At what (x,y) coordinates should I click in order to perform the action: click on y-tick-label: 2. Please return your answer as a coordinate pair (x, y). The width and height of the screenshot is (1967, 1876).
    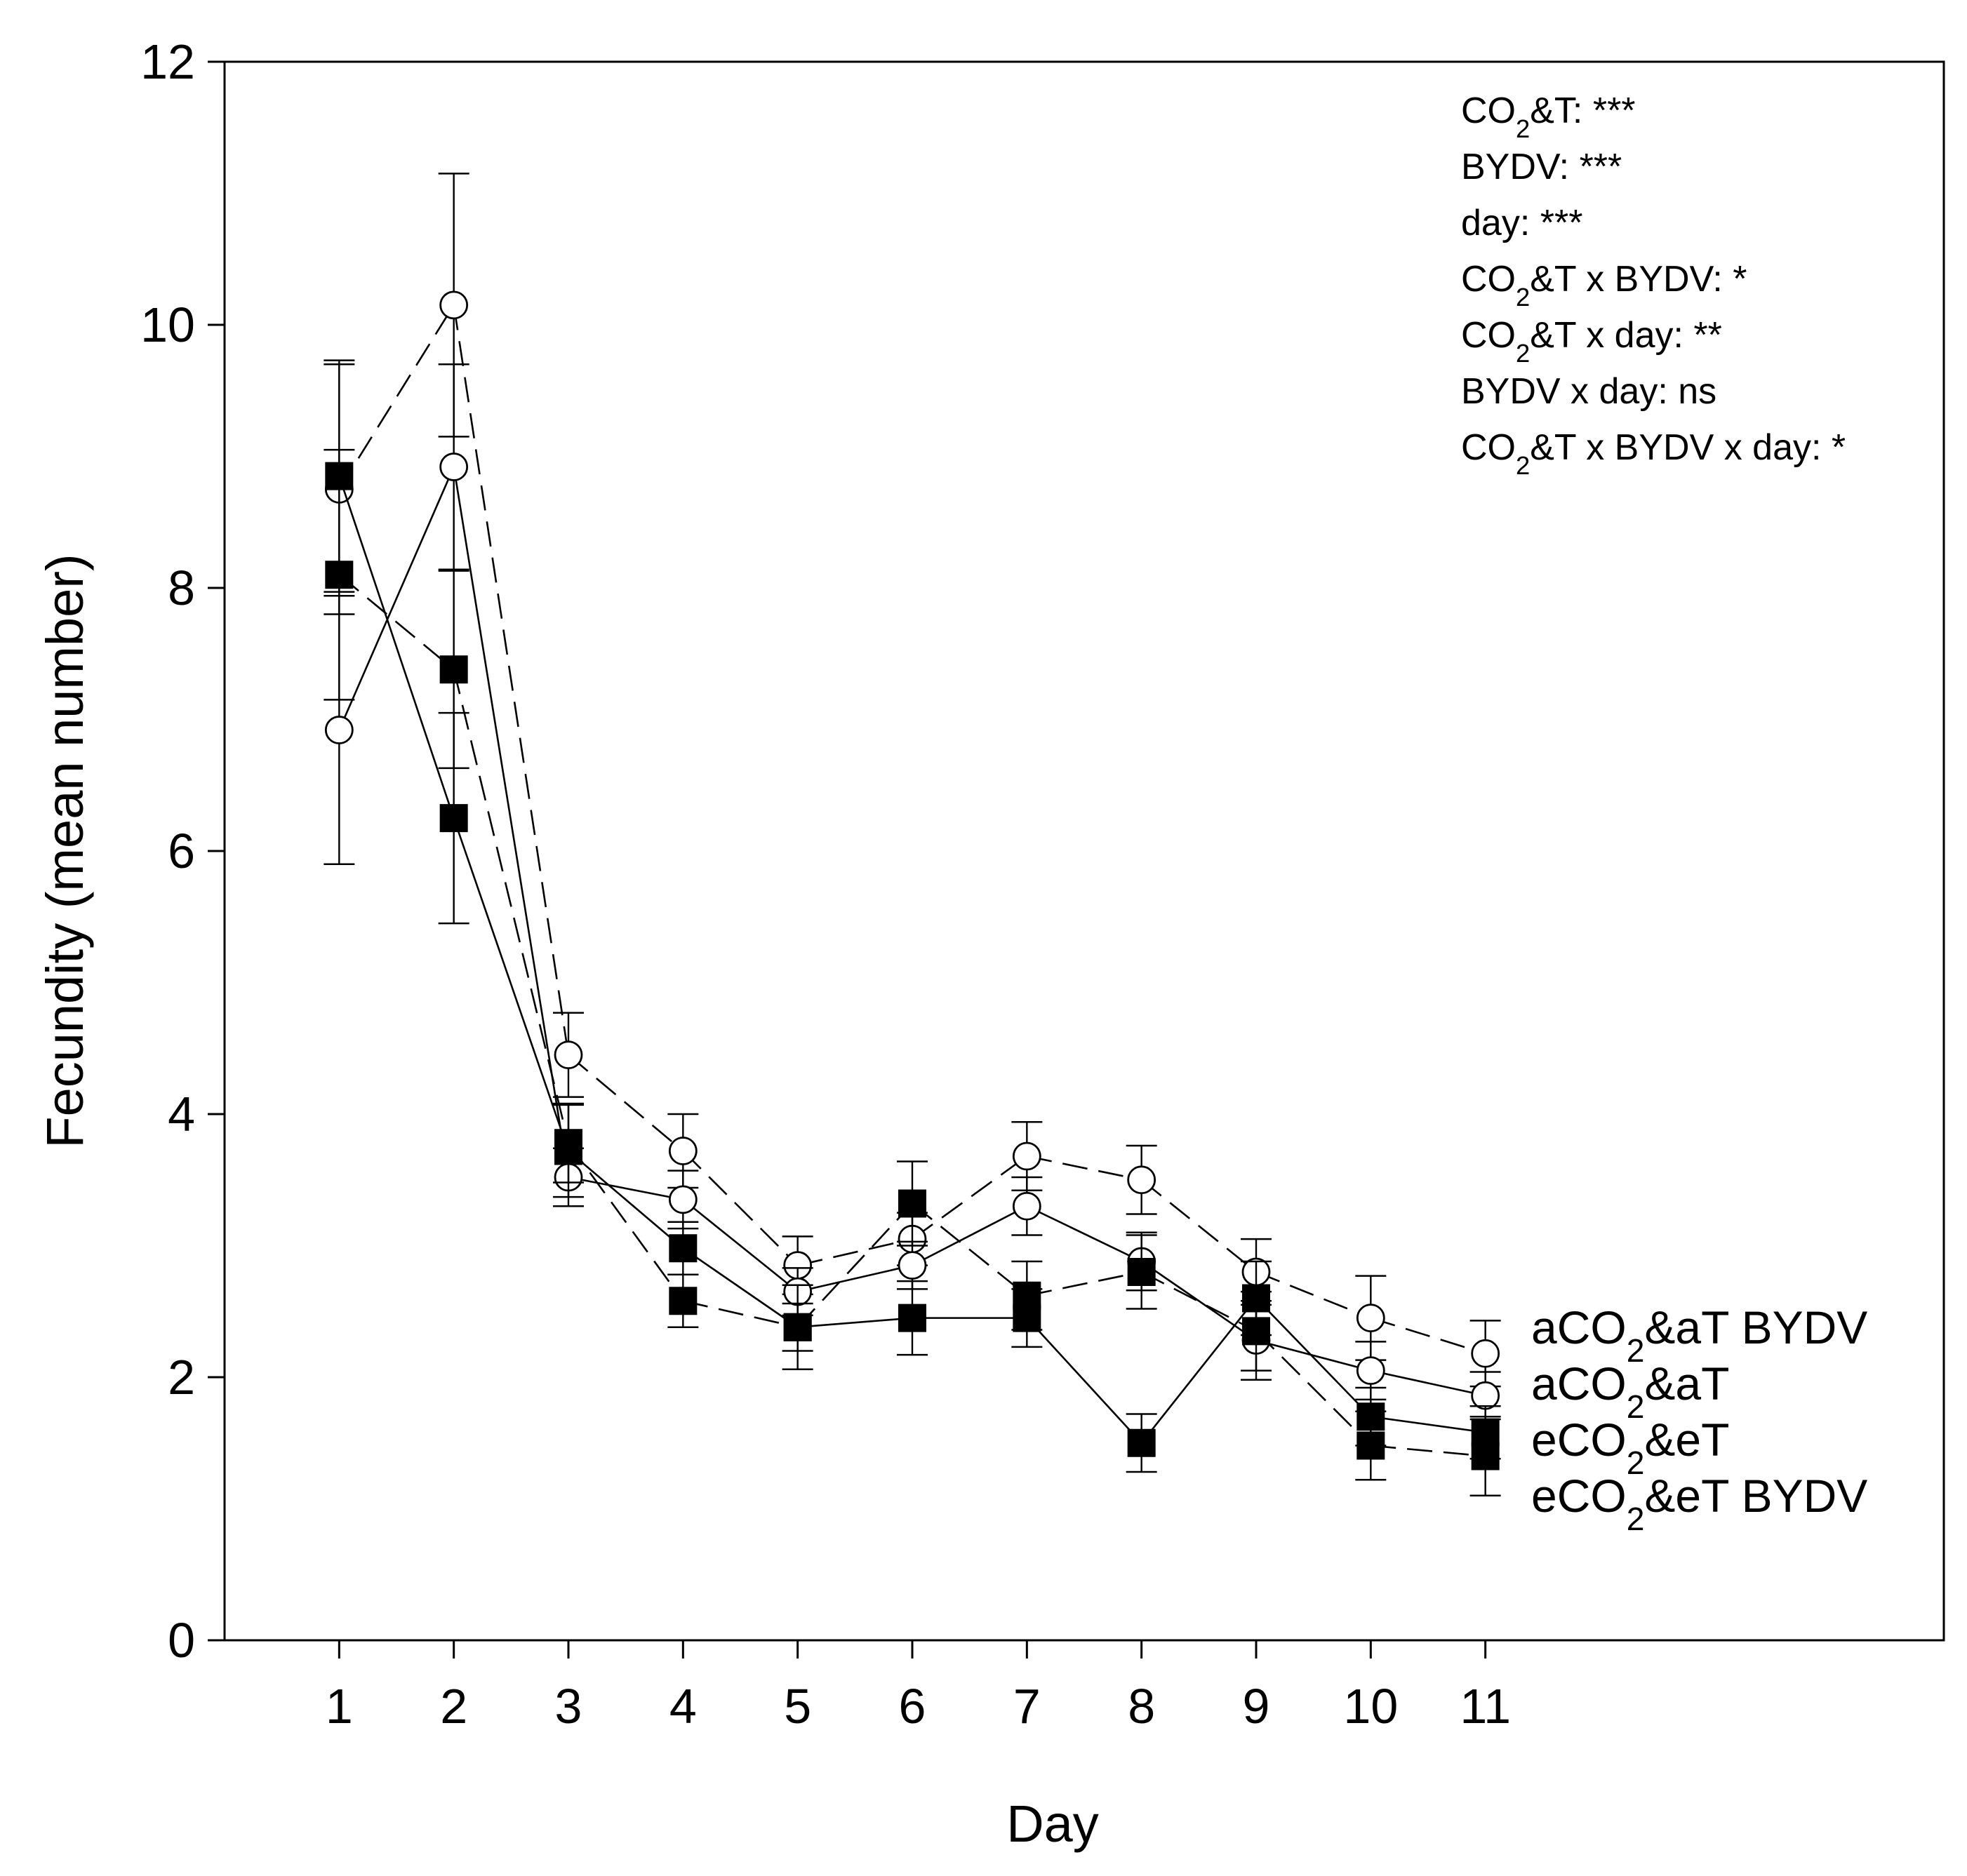
    Looking at the image, I should click on (181, 1377).